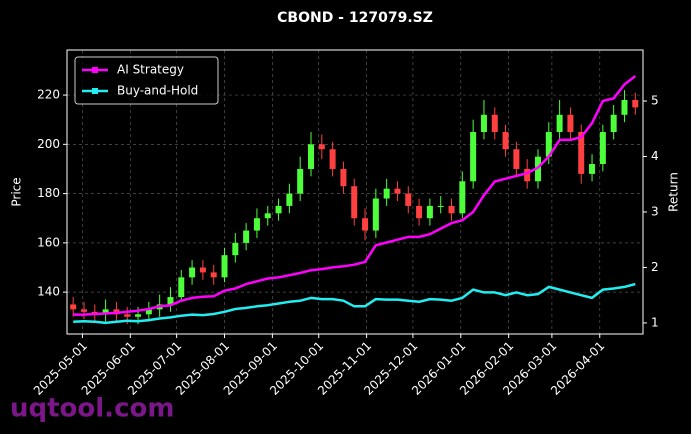 This screenshot has width=691, height=434. What do you see at coordinates (48, 144) in the screenshot?
I see `y-tick-label: 200` at bounding box center [48, 144].